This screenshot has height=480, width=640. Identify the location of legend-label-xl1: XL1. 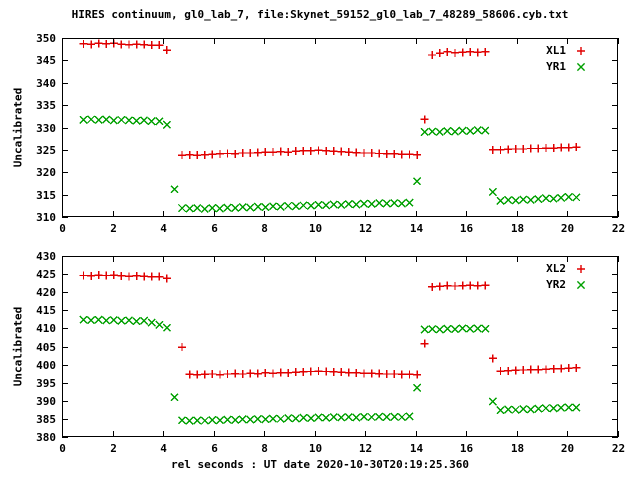
(556, 50).